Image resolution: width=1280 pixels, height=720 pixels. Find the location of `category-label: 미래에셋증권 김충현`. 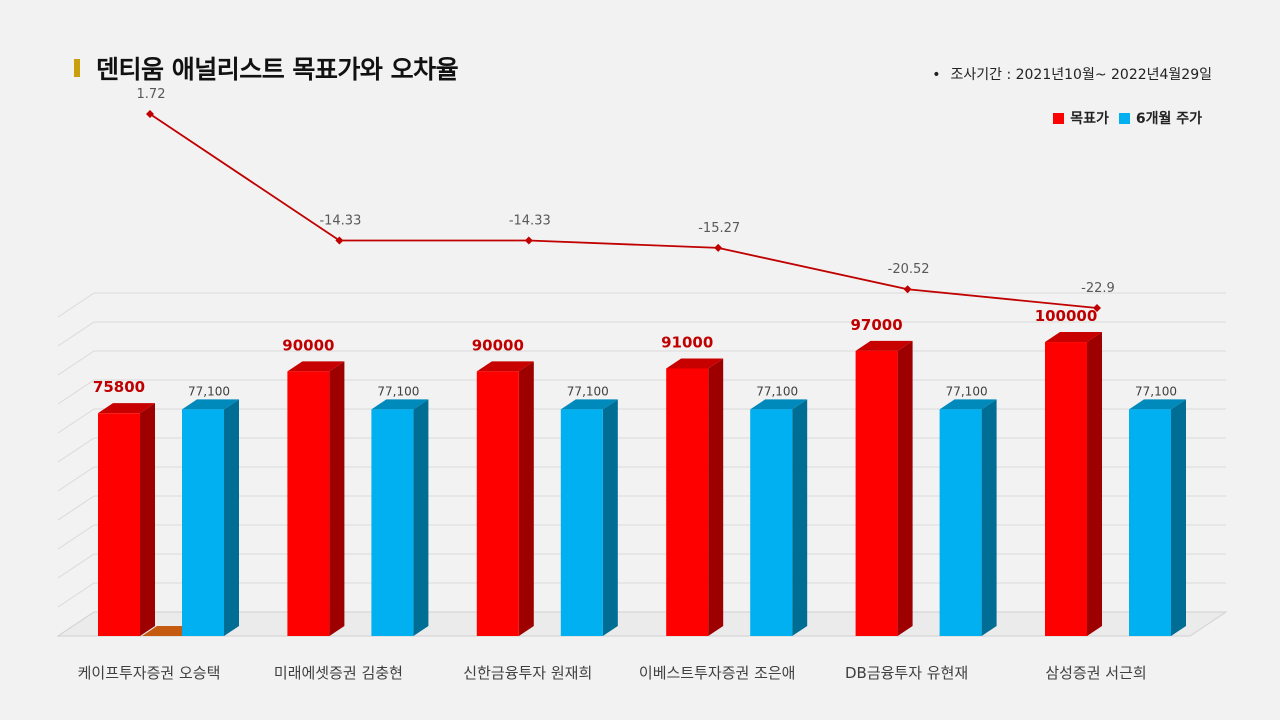

category-label: 미래에셋증권 김충현 is located at coordinates (338, 673).